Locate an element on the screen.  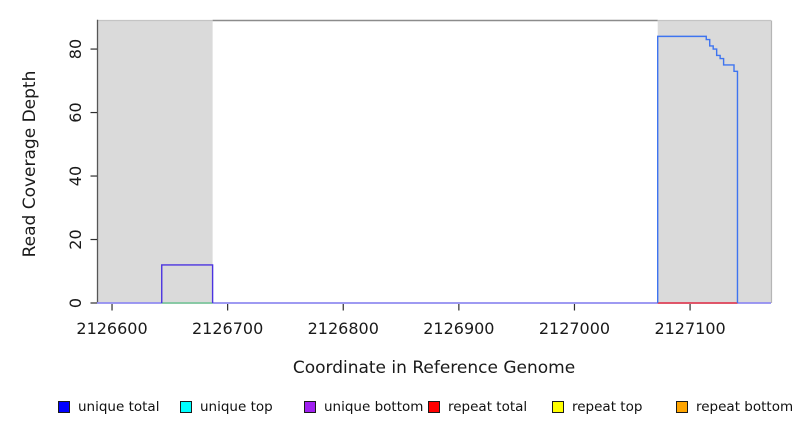
x-axis-title: Coordinate in Reference Genome is located at coordinates (434, 368).